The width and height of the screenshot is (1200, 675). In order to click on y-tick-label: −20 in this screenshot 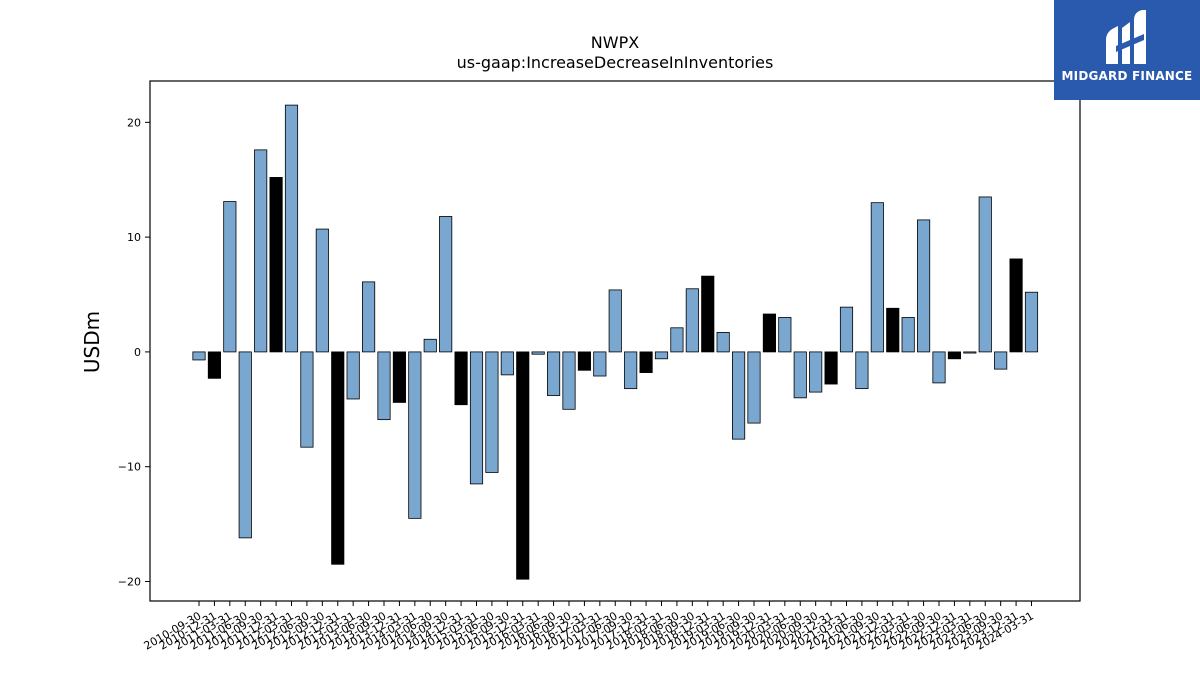, I will do `click(129, 581)`.